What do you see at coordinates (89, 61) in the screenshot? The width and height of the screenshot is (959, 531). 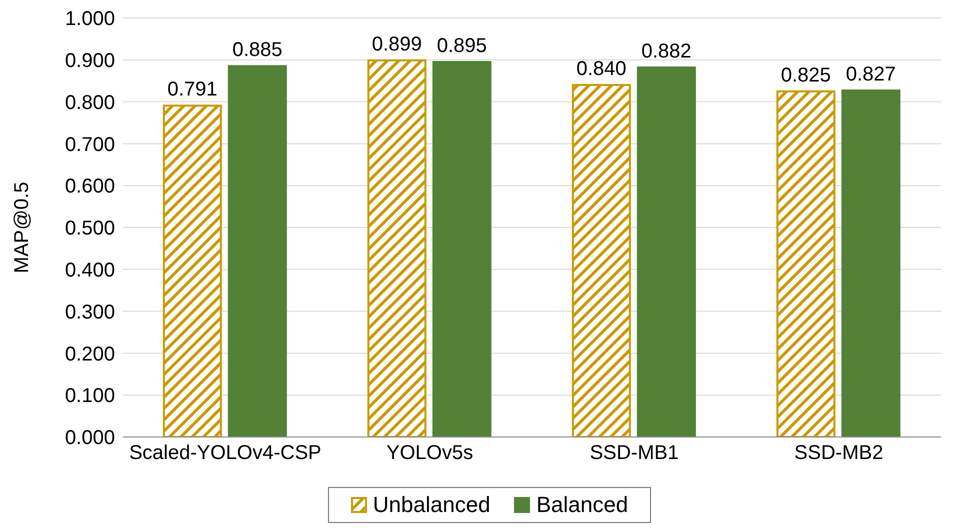 I see `y-tick-label: 0.900` at bounding box center [89, 61].